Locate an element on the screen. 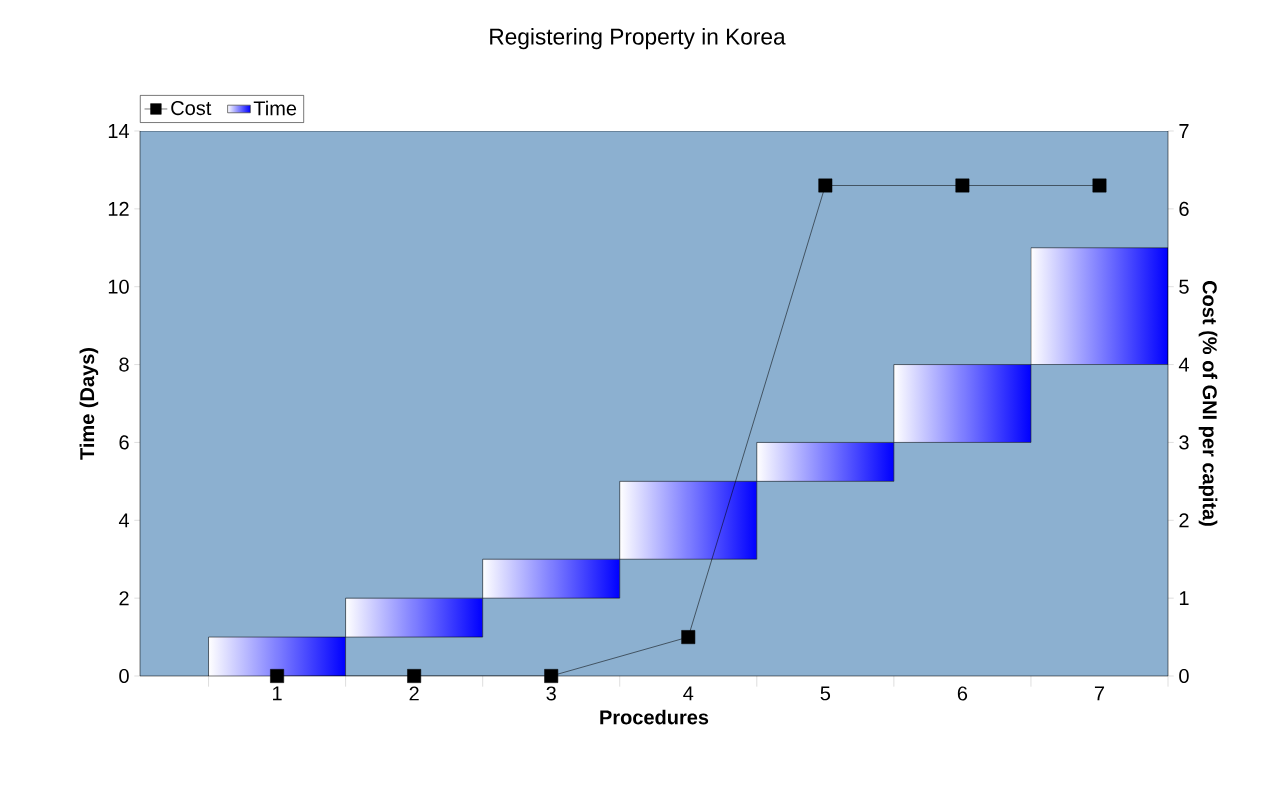  y-tick-label: 6 is located at coordinates (124, 442).